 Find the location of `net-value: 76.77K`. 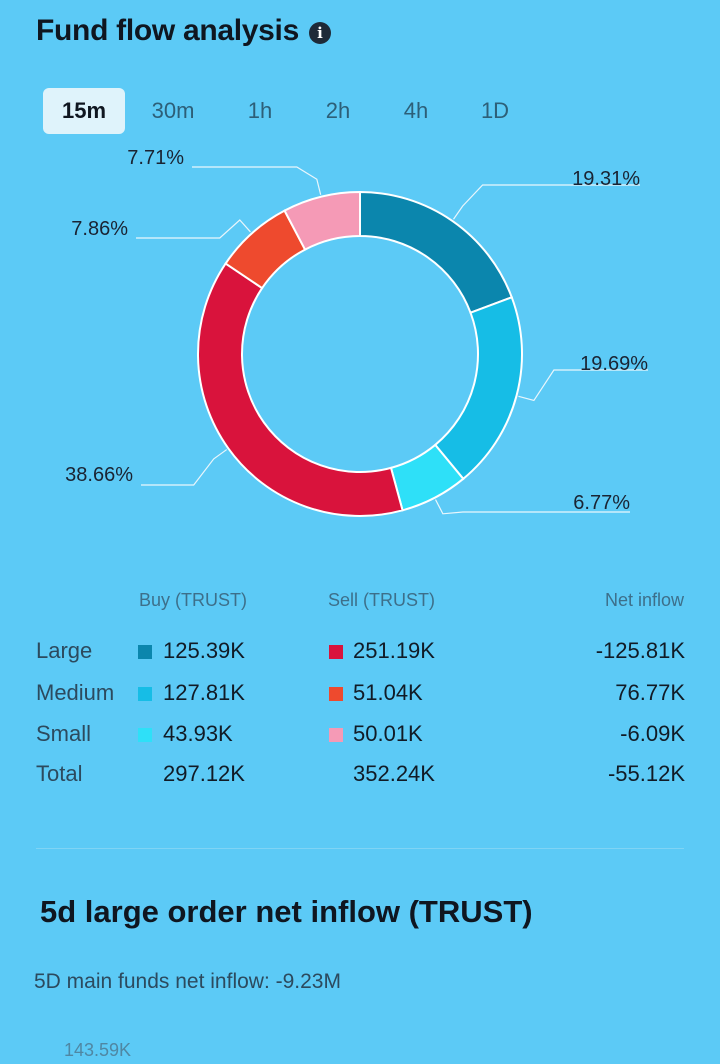

net-value: 76.77K is located at coordinates (650, 692).